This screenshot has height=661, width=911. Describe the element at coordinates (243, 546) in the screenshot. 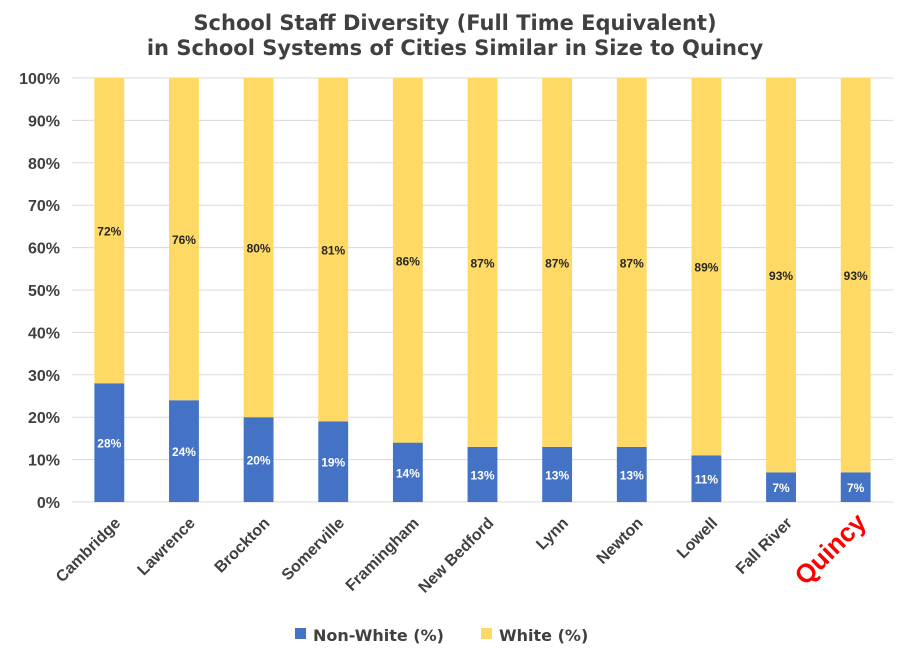

I see `x-tick-label-brockton: Brockton` at that location.